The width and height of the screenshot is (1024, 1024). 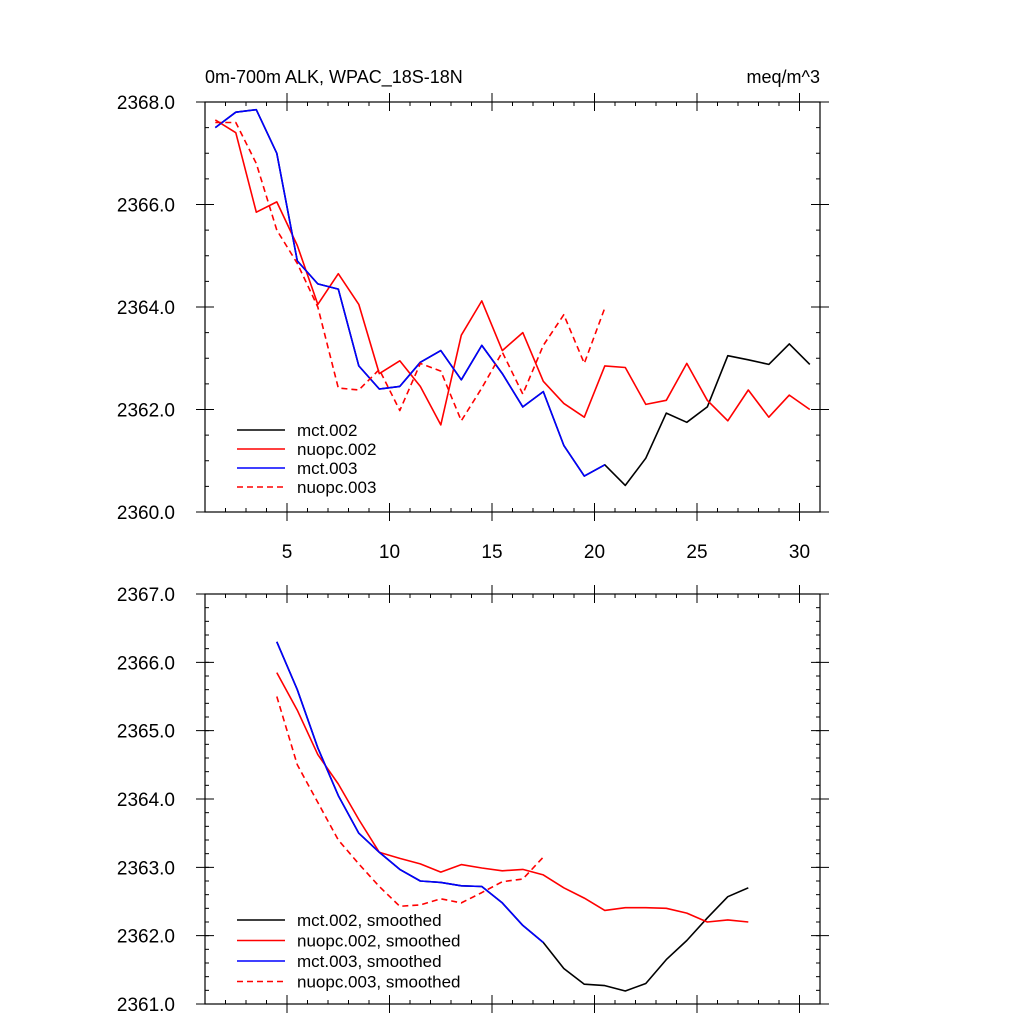 I want to click on y-tick-label: 2365.0, so click(x=146, y=732).